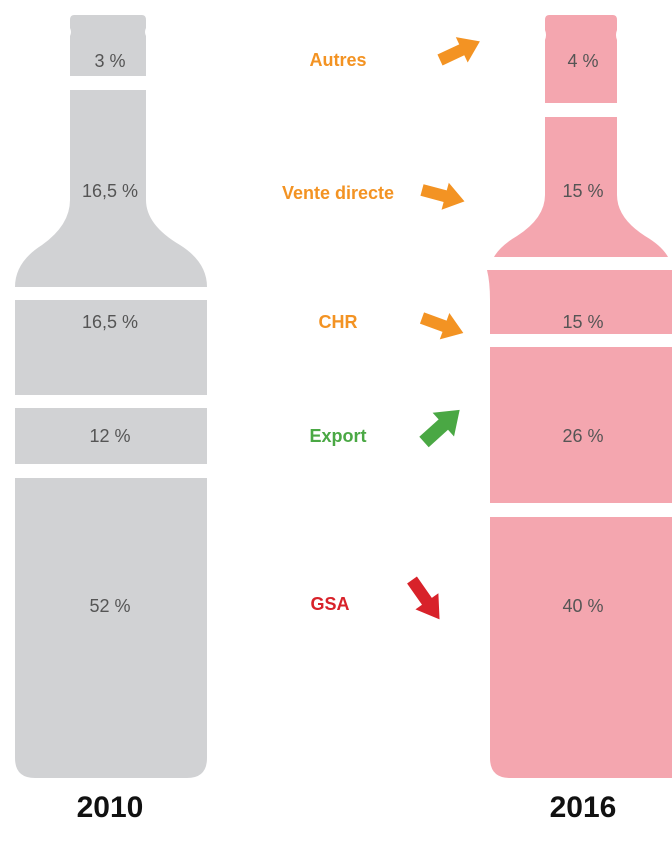  Describe the element at coordinates (329, 604) in the screenshot. I see `channel-label: GSA` at that location.